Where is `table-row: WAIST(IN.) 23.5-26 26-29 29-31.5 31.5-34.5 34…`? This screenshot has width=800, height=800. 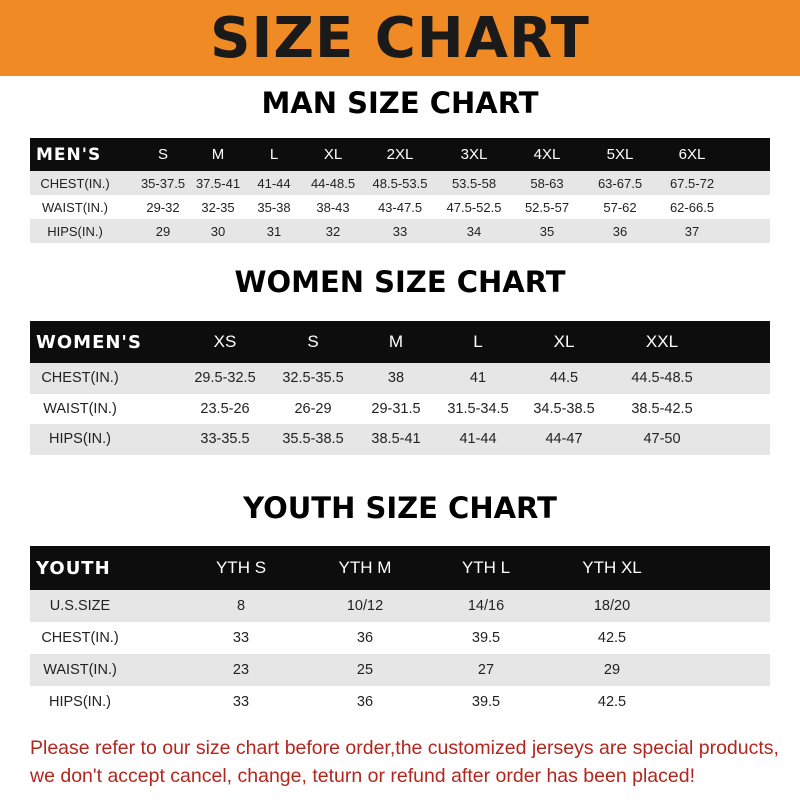 table-row: WAIST(IN.) 23.5-26 26-29 29-31.5 31.5-34.5 34… is located at coordinates (400, 409).